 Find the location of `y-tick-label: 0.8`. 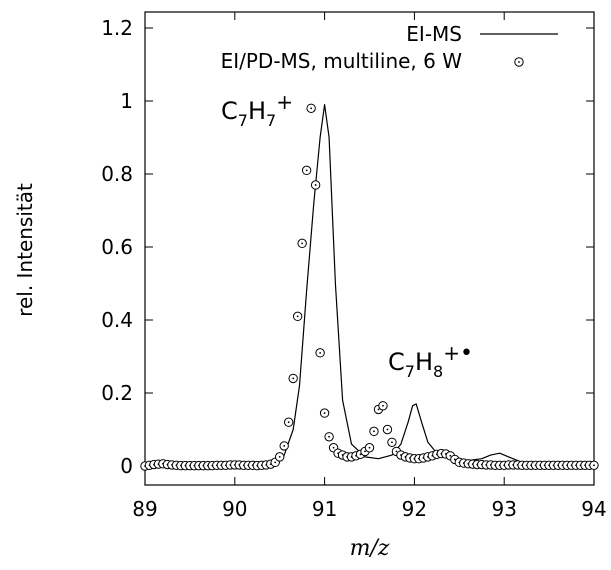

y-tick-label: 0.8 is located at coordinates (117, 174).